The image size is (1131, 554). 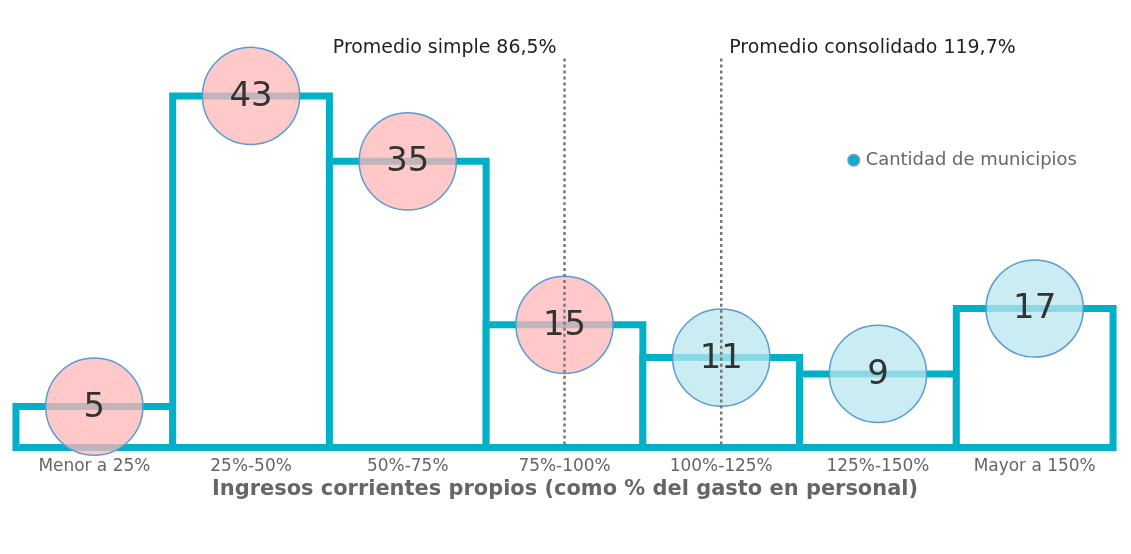 I want to click on data-label: 17, so click(x=1035, y=307).